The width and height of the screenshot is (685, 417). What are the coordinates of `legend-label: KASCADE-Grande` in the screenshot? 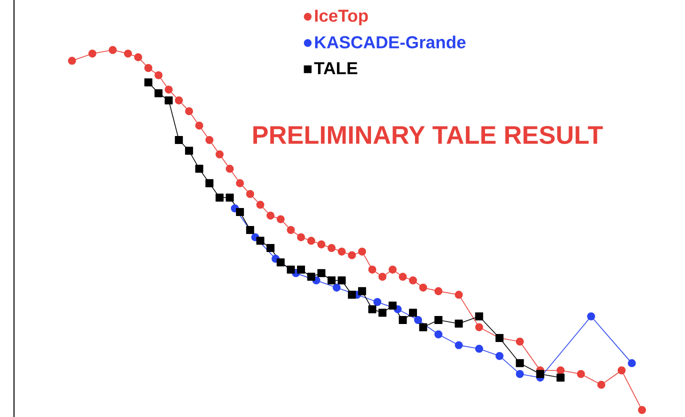 It's located at (390, 42).